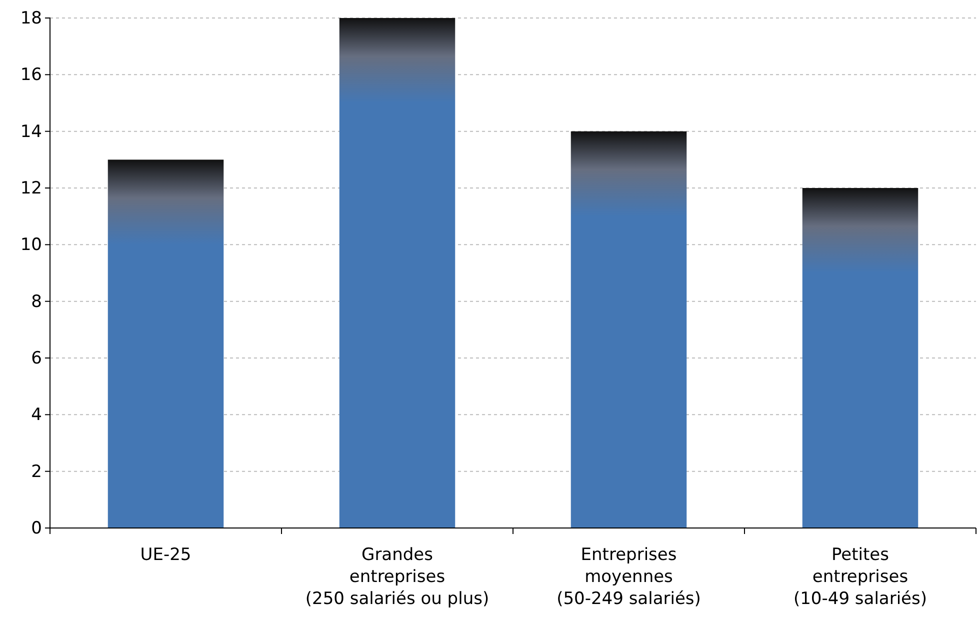  What do you see at coordinates (31, 188) in the screenshot?
I see `y-tick-label: 12` at bounding box center [31, 188].